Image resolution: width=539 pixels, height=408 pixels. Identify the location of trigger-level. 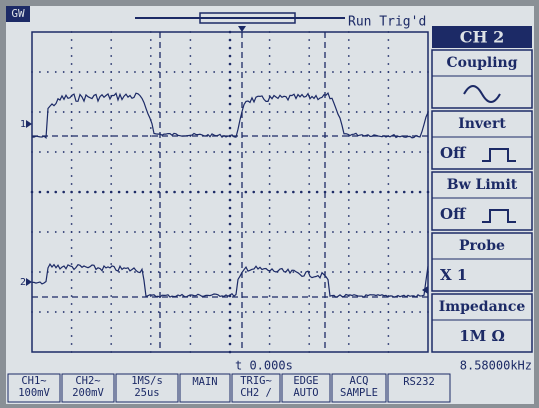
(425, 290).